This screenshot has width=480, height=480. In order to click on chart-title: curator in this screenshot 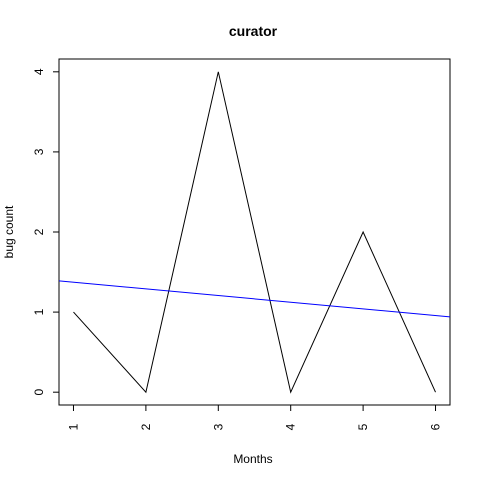, I will do `click(253, 31)`.